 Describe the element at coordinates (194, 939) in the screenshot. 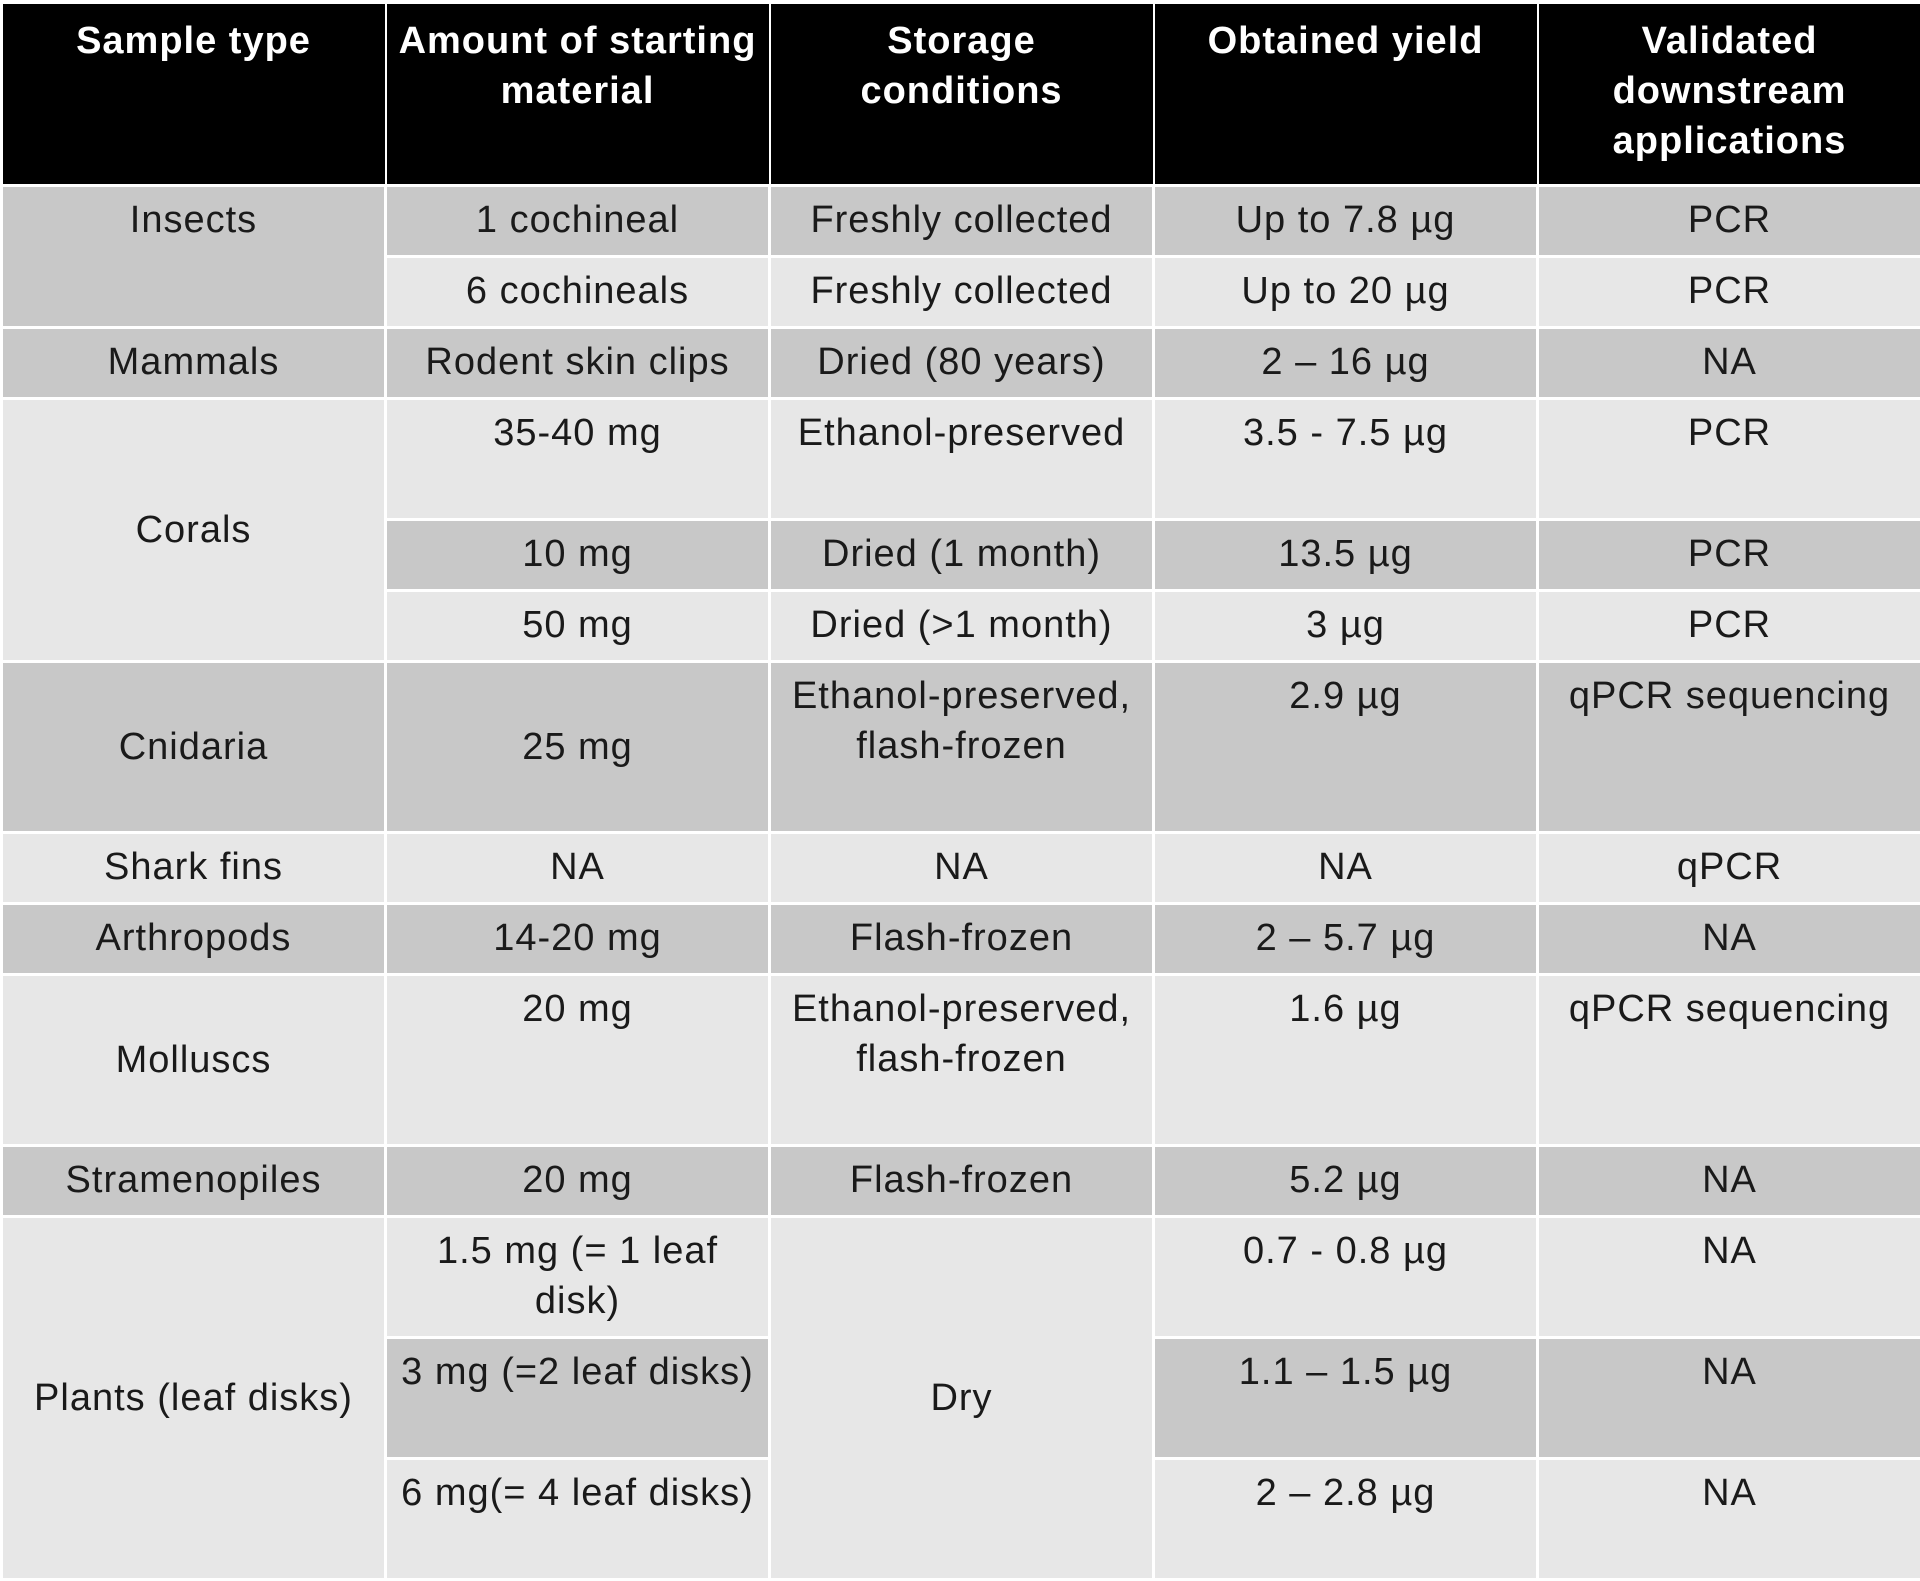

I see `cell-sample-type: Arthropods` at that location.